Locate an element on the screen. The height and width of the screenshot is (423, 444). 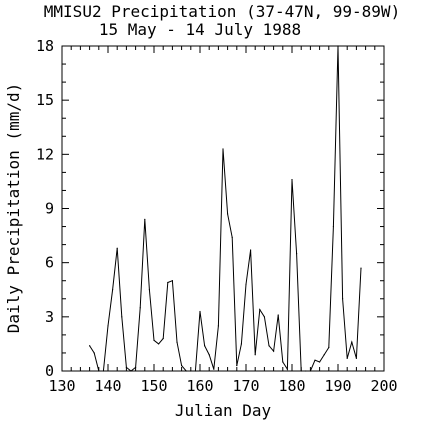
chart-title: MMISU2 Precipitation (37-47N, 99-89W) is located at coordinates (222, 11).